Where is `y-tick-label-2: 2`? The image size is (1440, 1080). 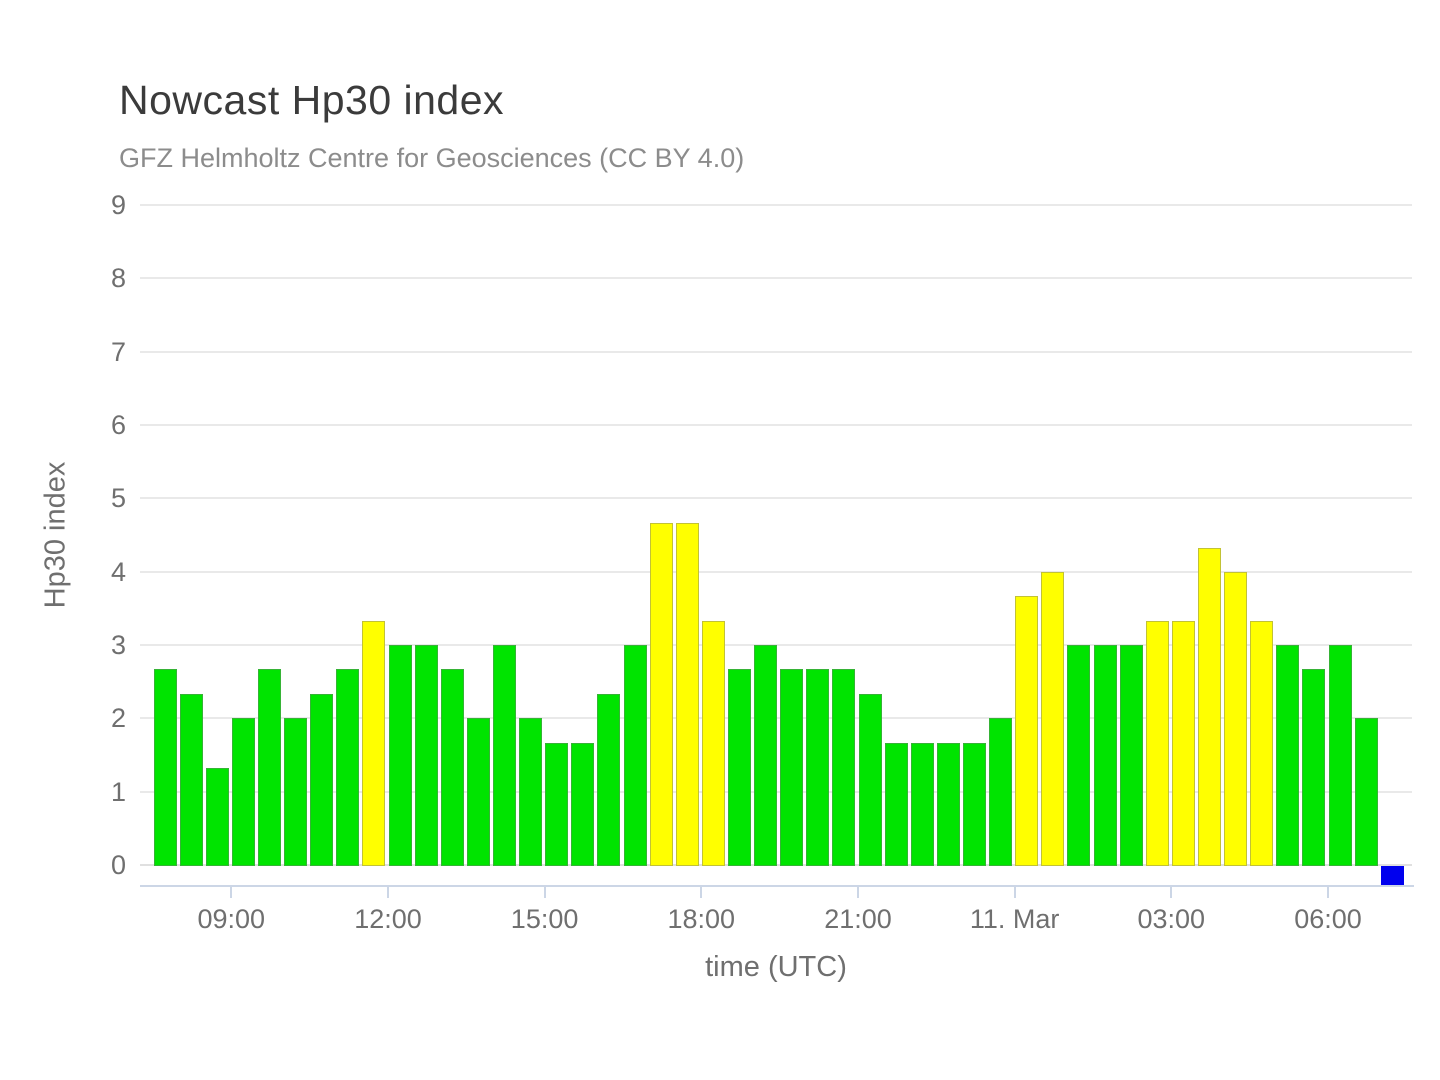 y-tick-label-2: 2 is located at coordinates (118, 718).